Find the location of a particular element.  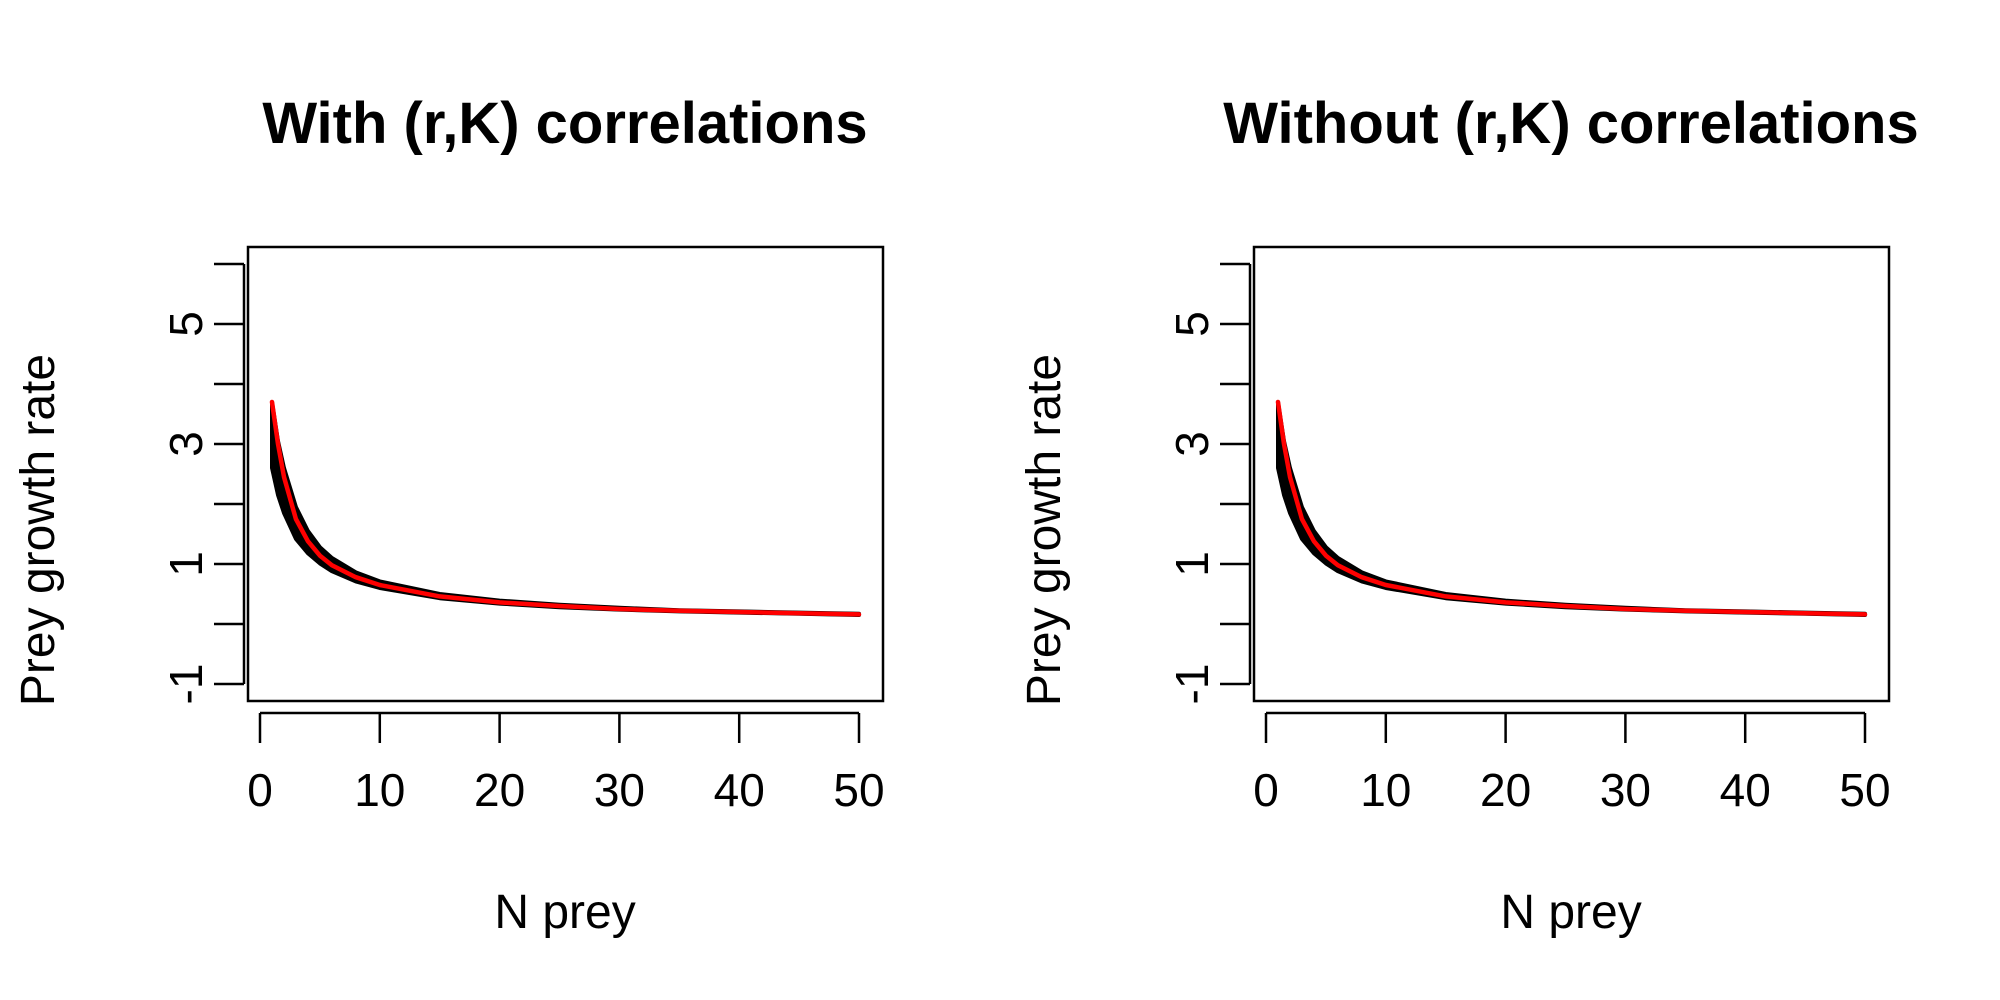

chart-title: With (r,K) correlations is located at coordinates (564, 123).